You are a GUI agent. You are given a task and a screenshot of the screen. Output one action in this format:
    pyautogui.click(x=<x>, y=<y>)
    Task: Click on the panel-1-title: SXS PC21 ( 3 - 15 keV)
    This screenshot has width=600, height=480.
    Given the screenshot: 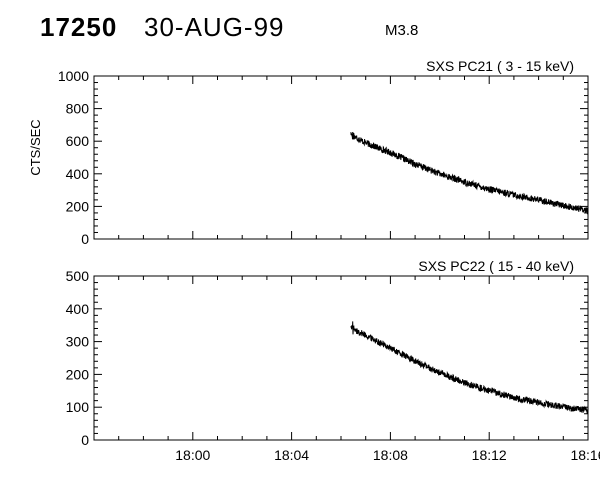 What is the action you would take?
    pyautogui.click(x=500, y=66)
    